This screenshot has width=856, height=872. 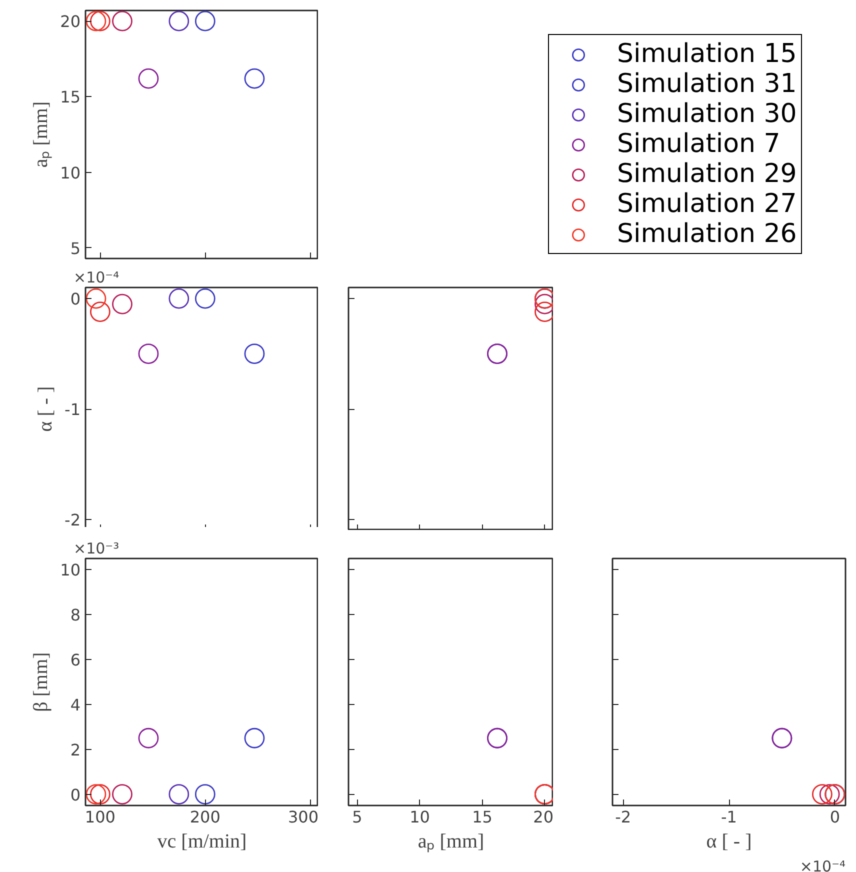 What do you see at coordinates (72, 520) in the screenshot?
I see `y-tick-label: -2` at bounding box center [72, 520].